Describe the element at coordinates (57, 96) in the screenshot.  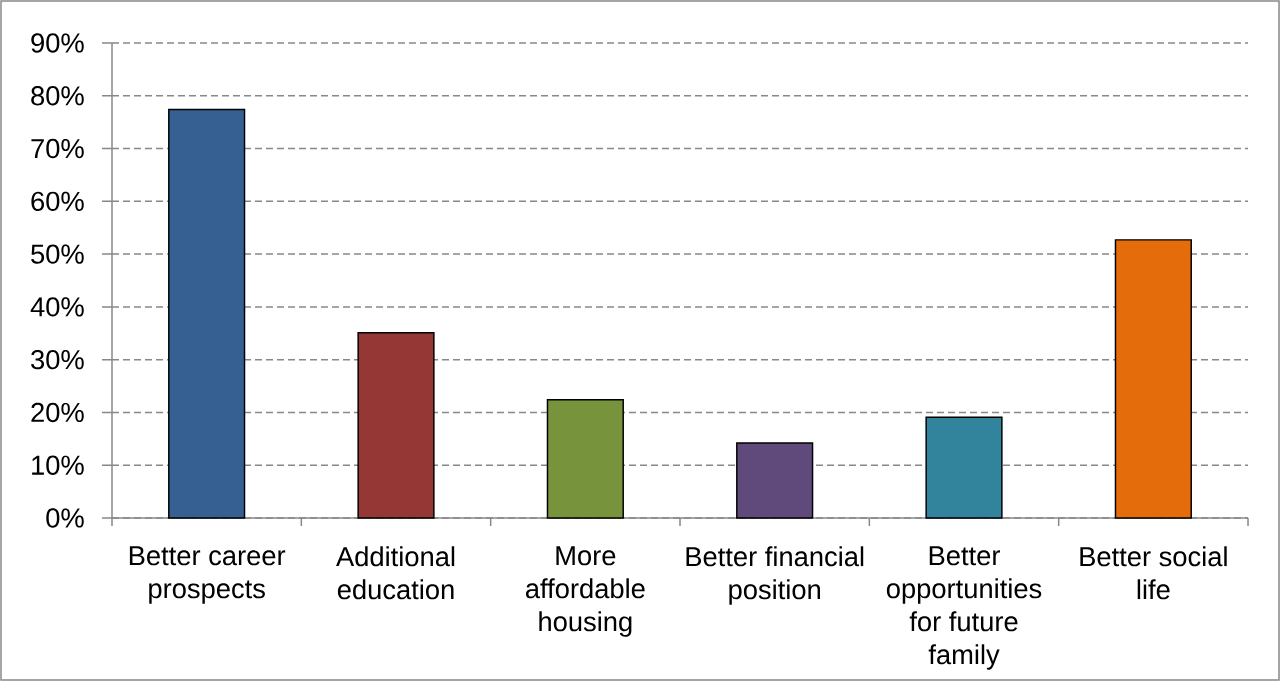
I see `y-tick-label: 80%` at that location.